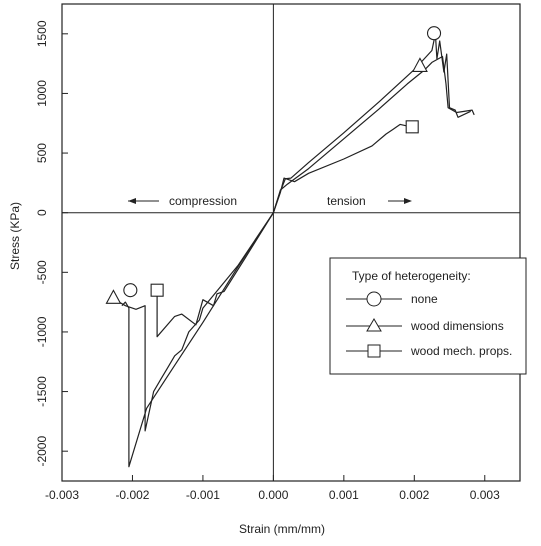 The image size is (541, 546). I want to click on tension-annotation: tension, so click(369, 201).